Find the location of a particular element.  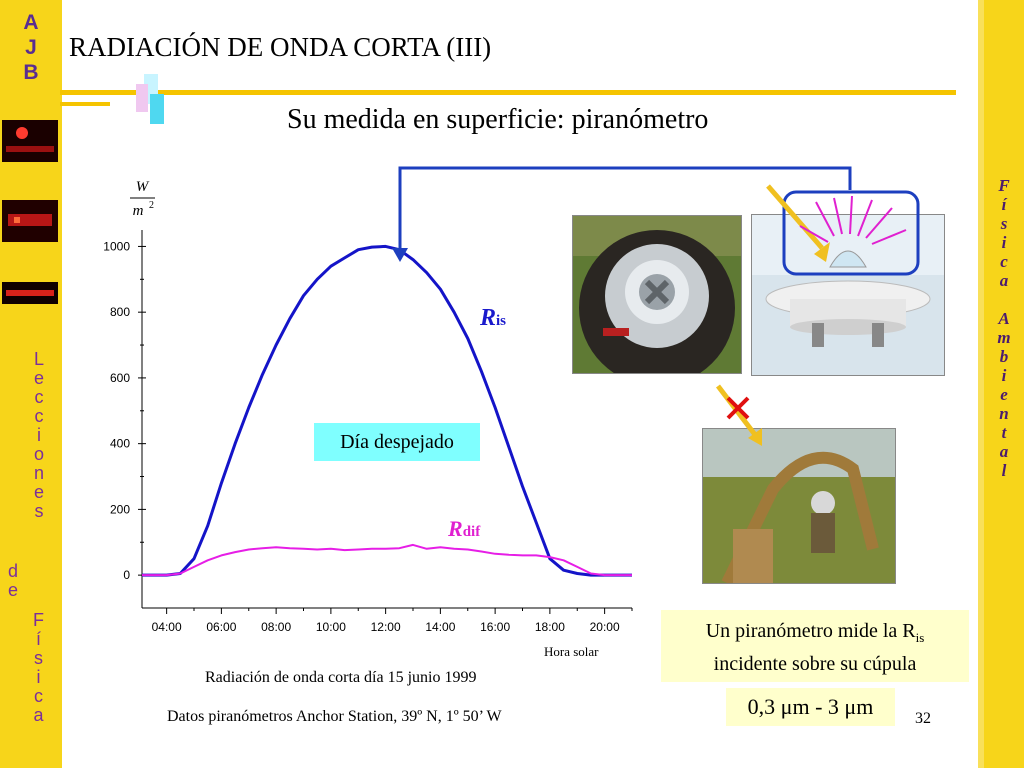

diffuse-radiation-arrows is located at coordinates (853, 220).